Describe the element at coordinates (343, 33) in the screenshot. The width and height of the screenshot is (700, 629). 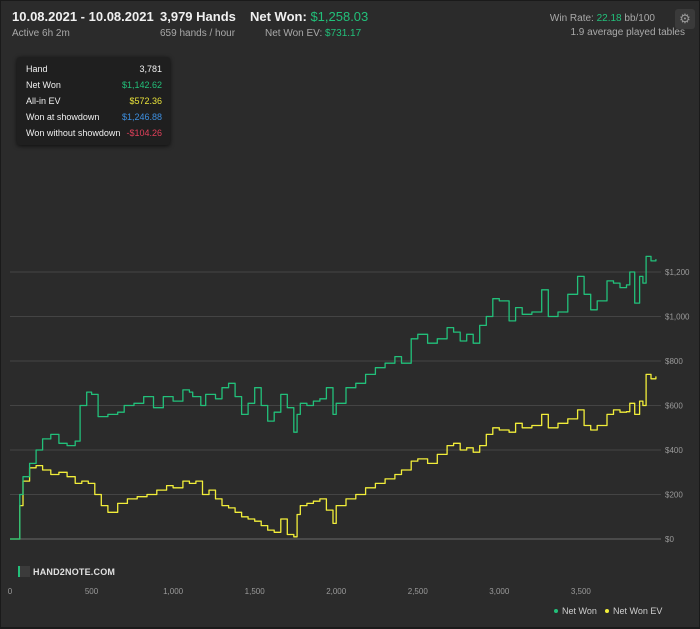
I see `net-won-ev-value: $731.17` at that location.